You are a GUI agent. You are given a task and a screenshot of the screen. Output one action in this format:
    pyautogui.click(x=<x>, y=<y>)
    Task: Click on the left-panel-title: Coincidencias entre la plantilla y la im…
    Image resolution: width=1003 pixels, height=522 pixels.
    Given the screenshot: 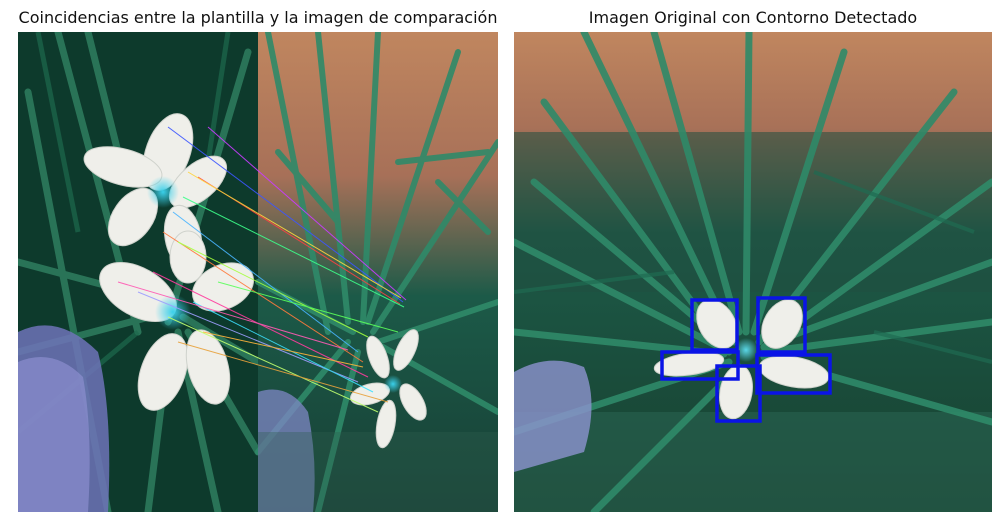 What is the action you would take?
    pyautogui.click(x=258, y=17)
    